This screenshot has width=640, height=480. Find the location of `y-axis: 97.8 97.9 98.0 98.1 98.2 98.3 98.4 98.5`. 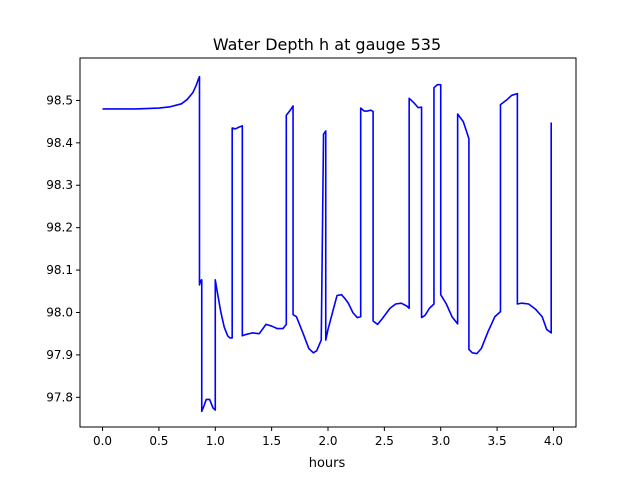

y-axis: 97.8 97.9 98.0 98.1 98.2 98.3 98.4 98.5 is located at coordinates (63, 248).